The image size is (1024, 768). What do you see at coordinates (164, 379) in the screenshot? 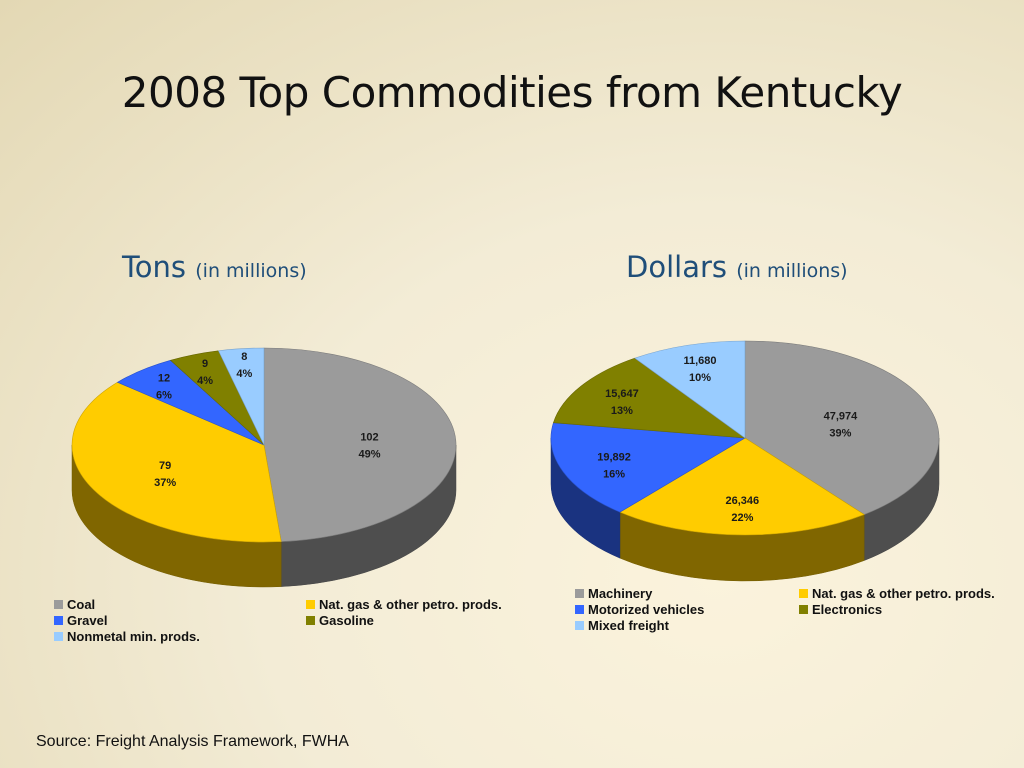
I see `tons-value-label-gravel: 12` at bounding box center [164, 379].